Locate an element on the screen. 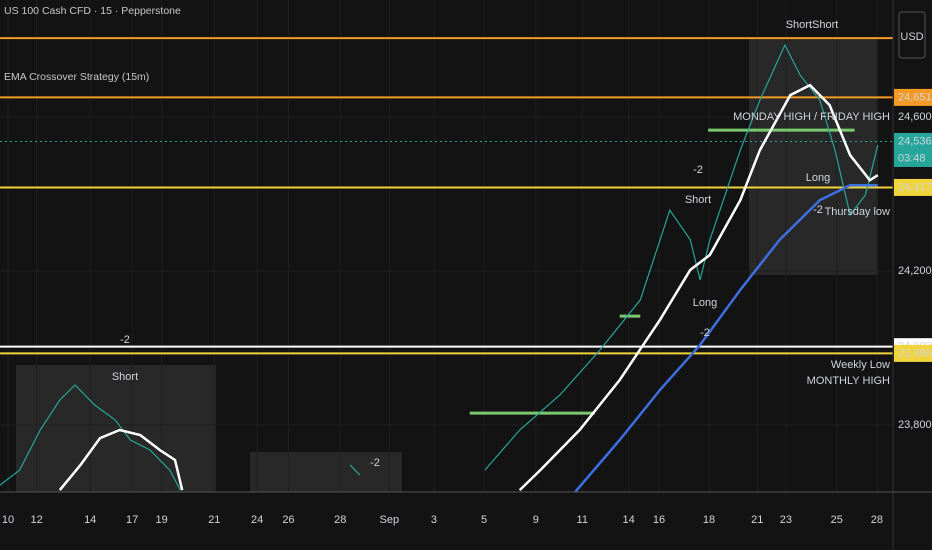 The width and height of the screenshot is (932, 550). y-tick-label: 23,800.0 is located at coordinates (915, 425).